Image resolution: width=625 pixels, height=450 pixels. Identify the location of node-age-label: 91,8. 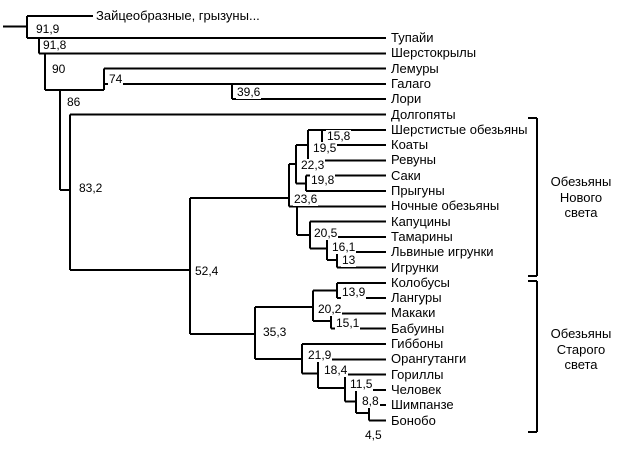
(55, 45).